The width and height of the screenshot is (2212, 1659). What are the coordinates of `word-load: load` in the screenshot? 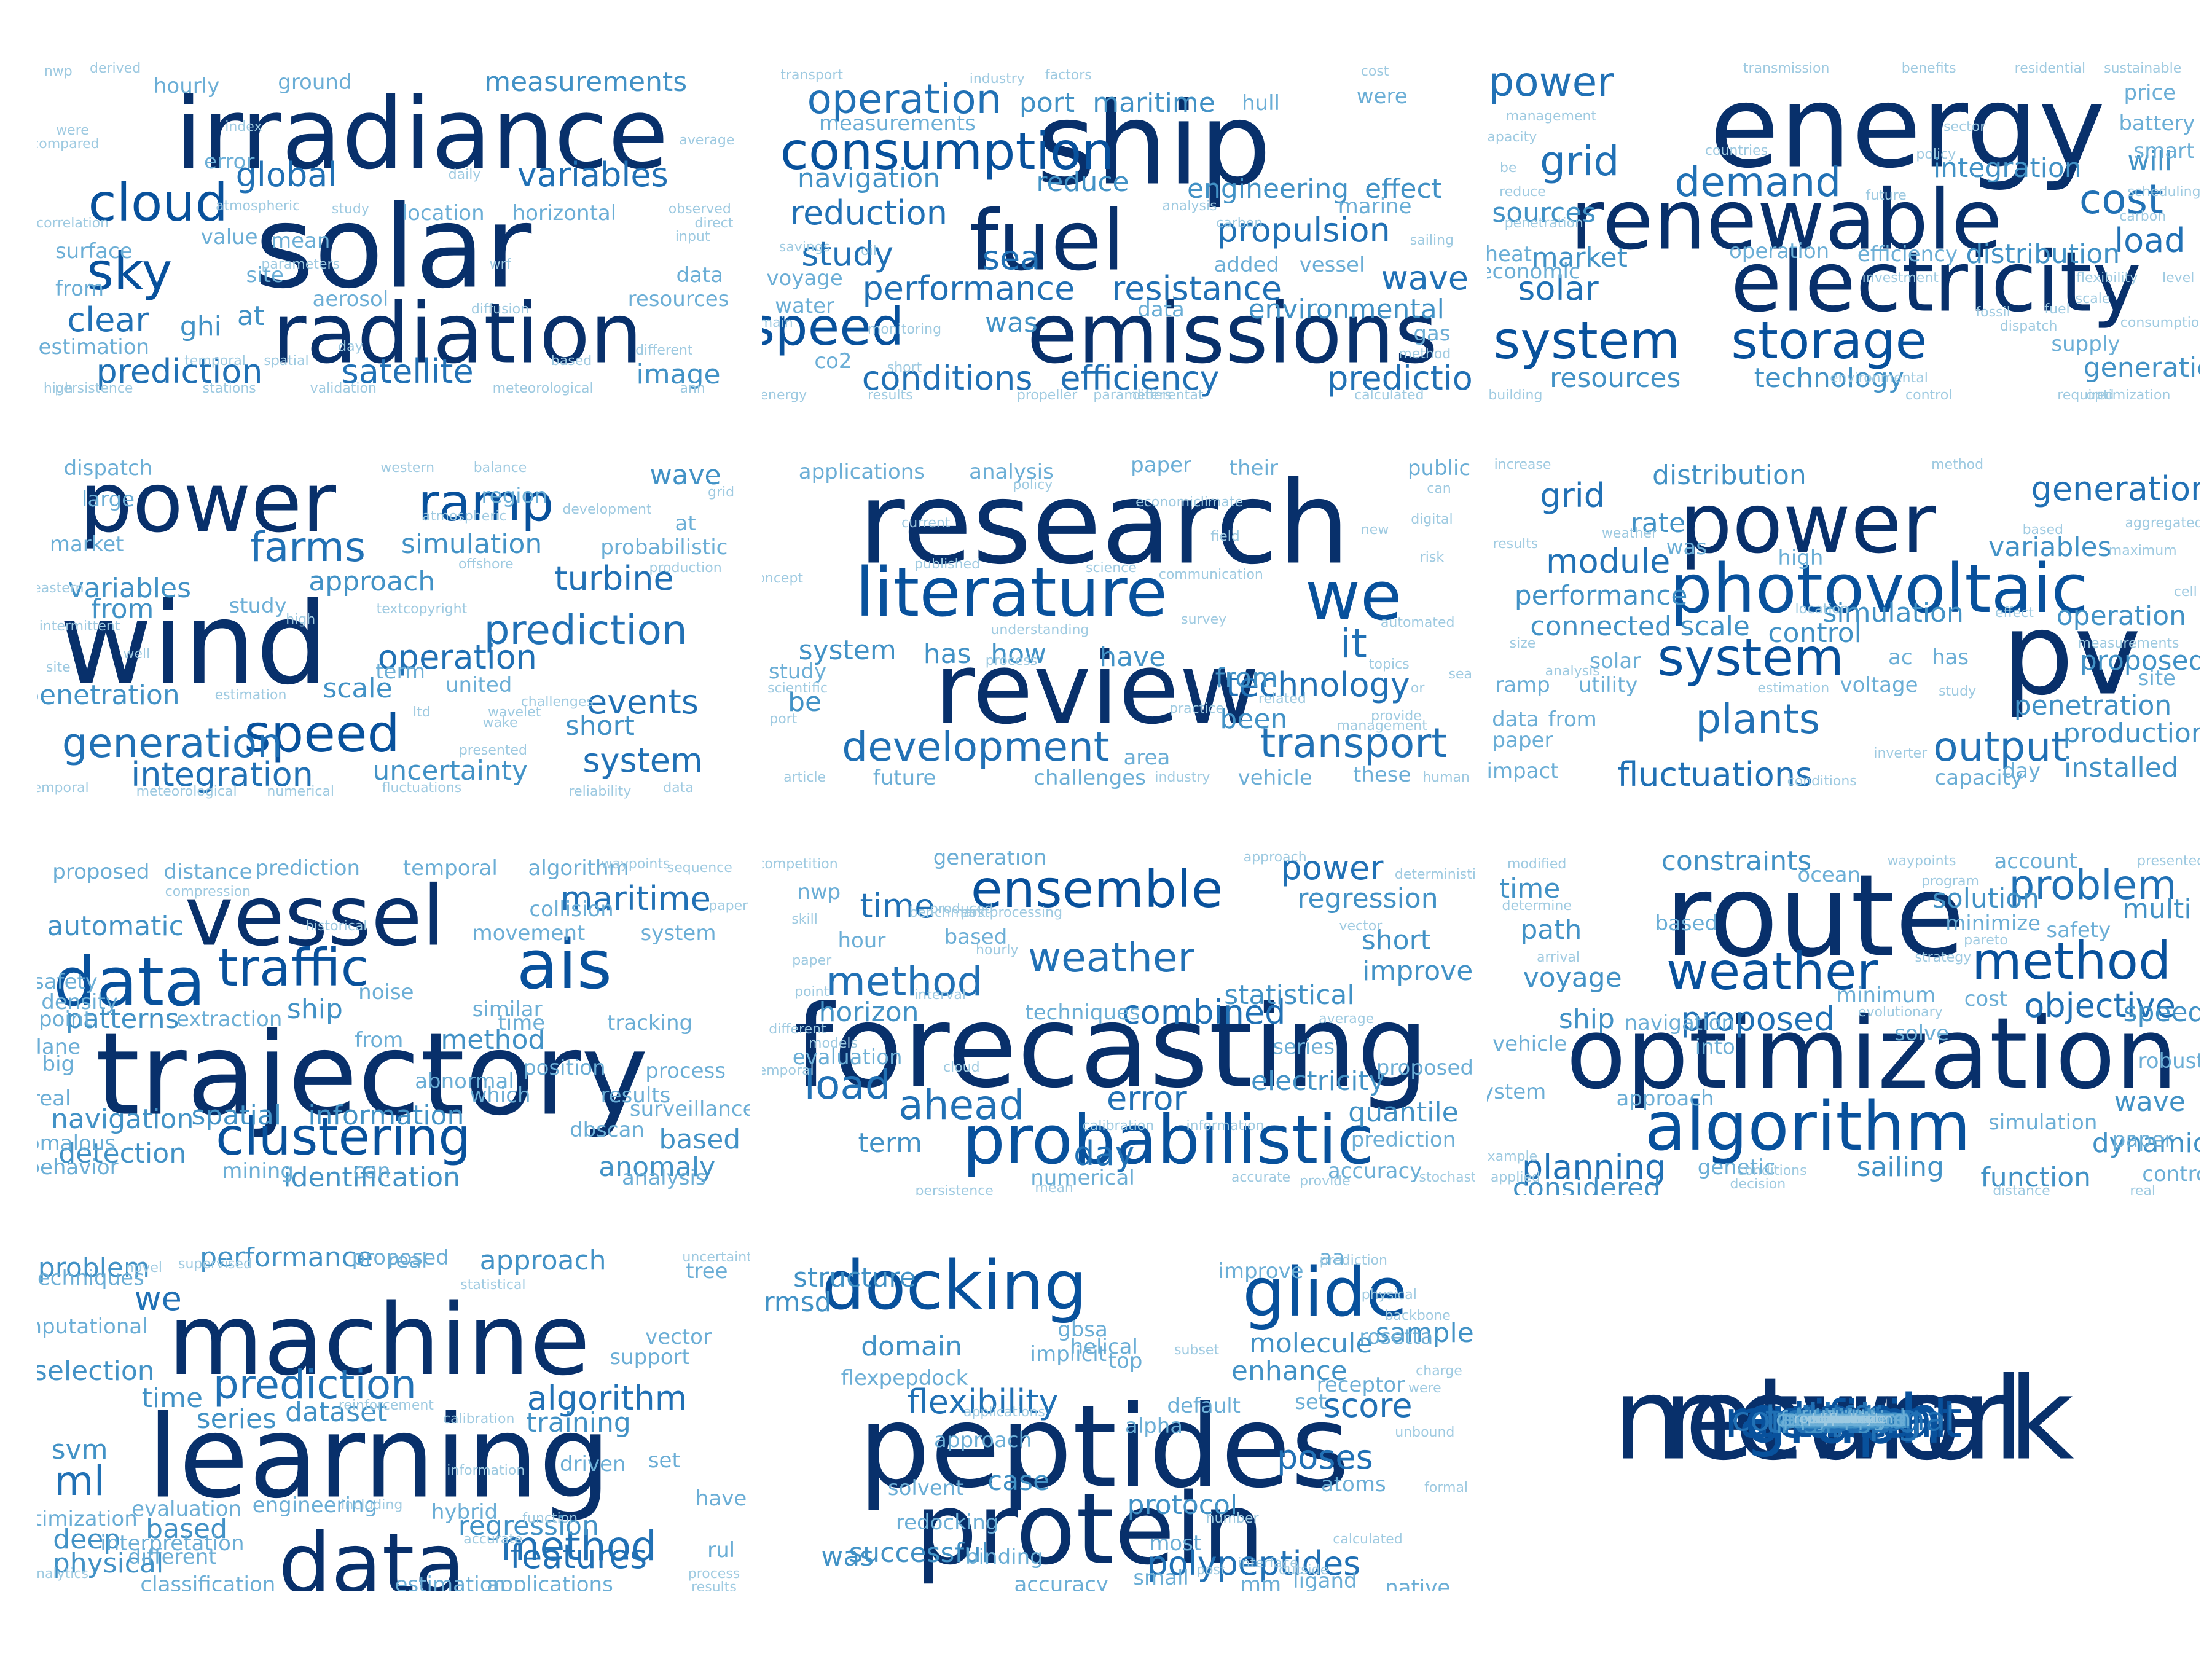 It's located at (1843, 1419).